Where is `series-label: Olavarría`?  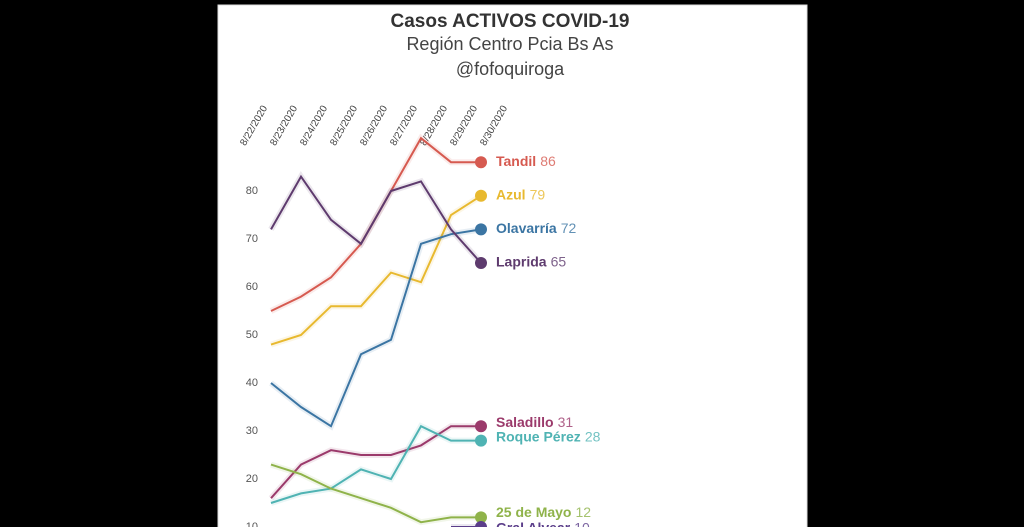 series-label: Olavarría is located at coordinates (526, 228).